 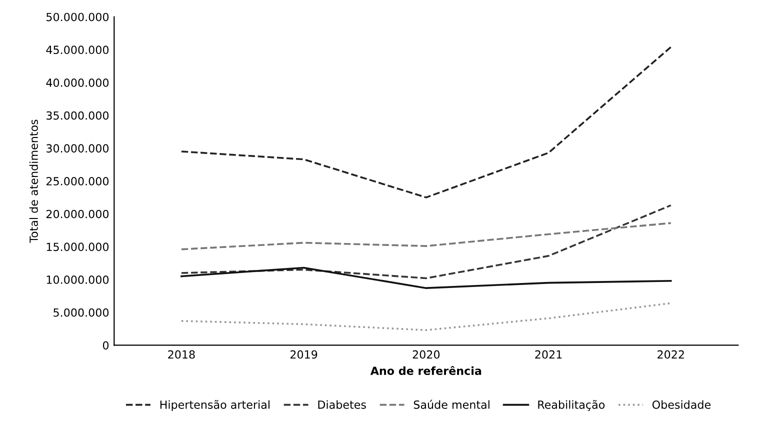 What do you see at coordinates (571, 405) in the screenshot?
I see `legend-label: Reabilitação` at bounding box center [571, 405].